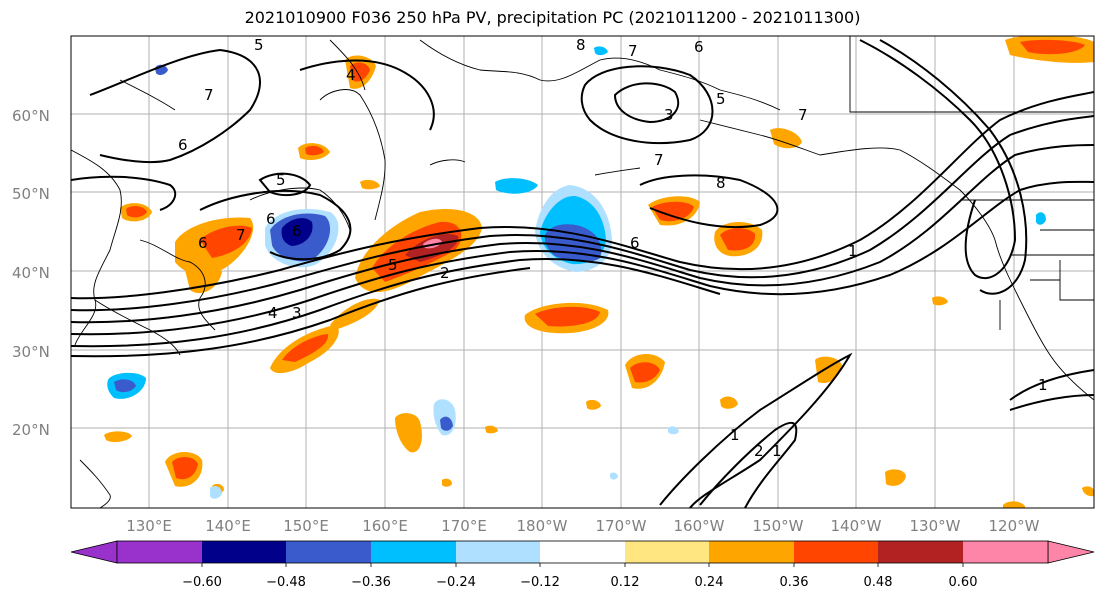  I want to click on colorbar-tick-label: −0.48, so click(286, 582).